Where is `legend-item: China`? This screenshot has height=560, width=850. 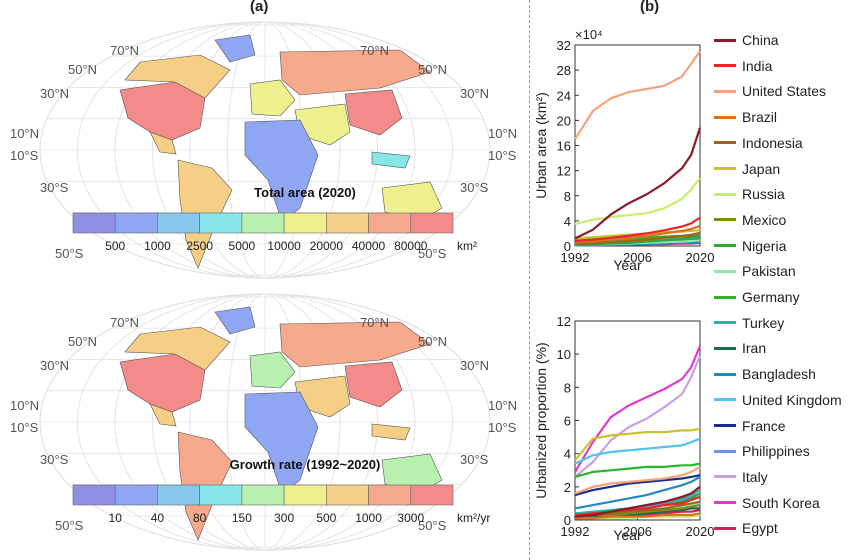
legend-item: China is located at coordinates (746, 40).